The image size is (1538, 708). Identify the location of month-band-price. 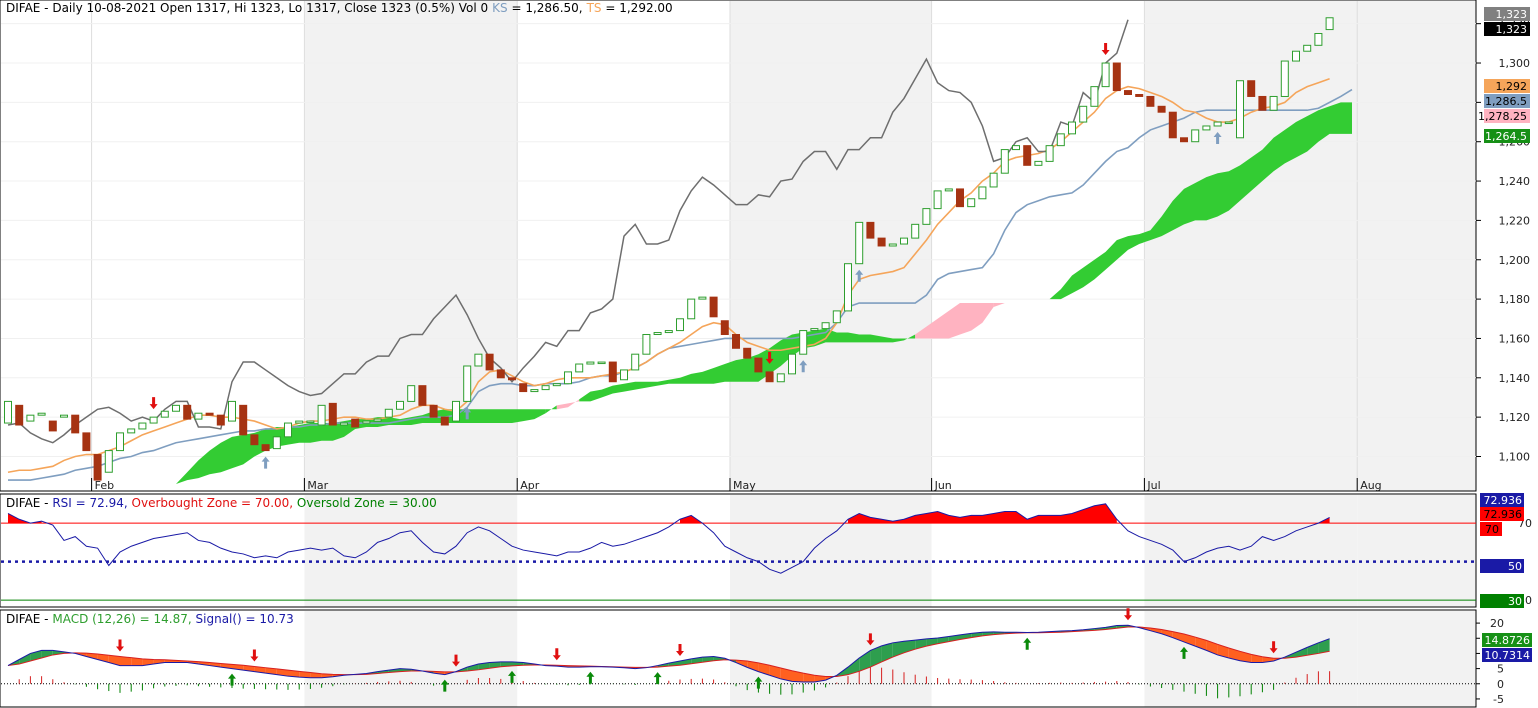
(1416, 246).